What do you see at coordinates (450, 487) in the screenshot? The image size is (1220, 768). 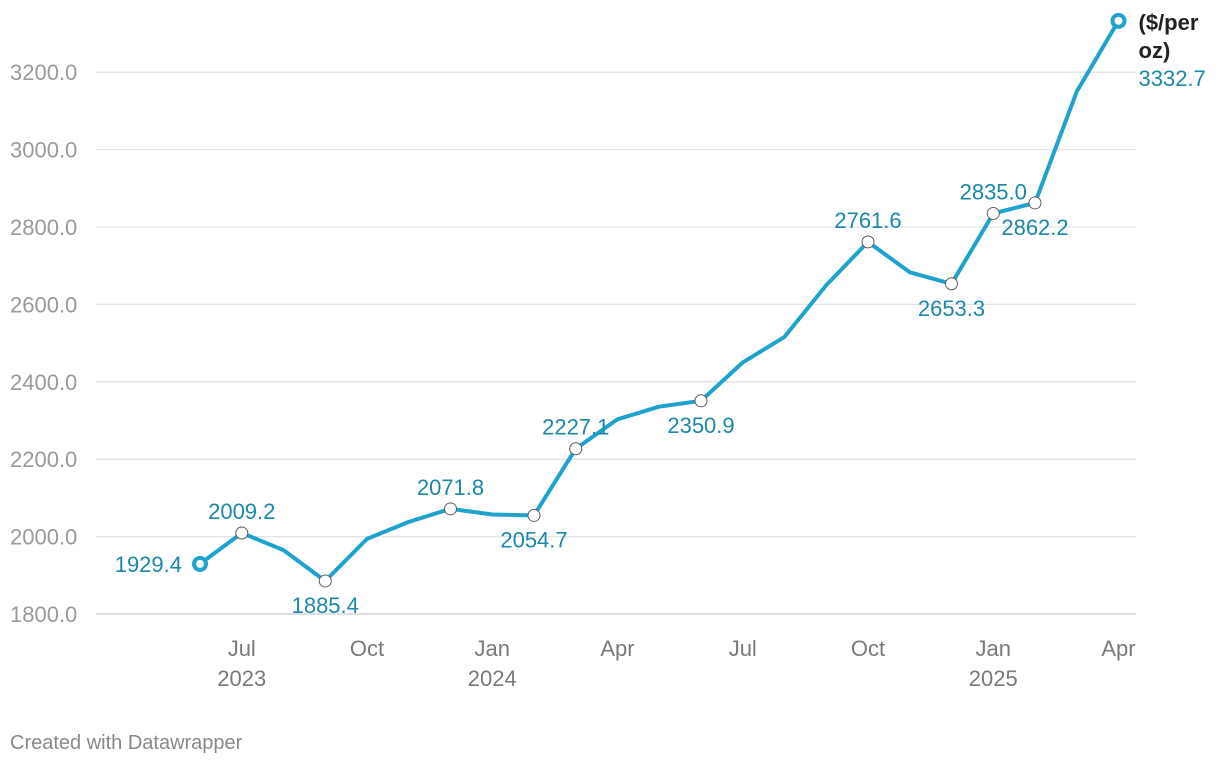 I see `data-label: 2071.8` at bounding box center [450, 487].